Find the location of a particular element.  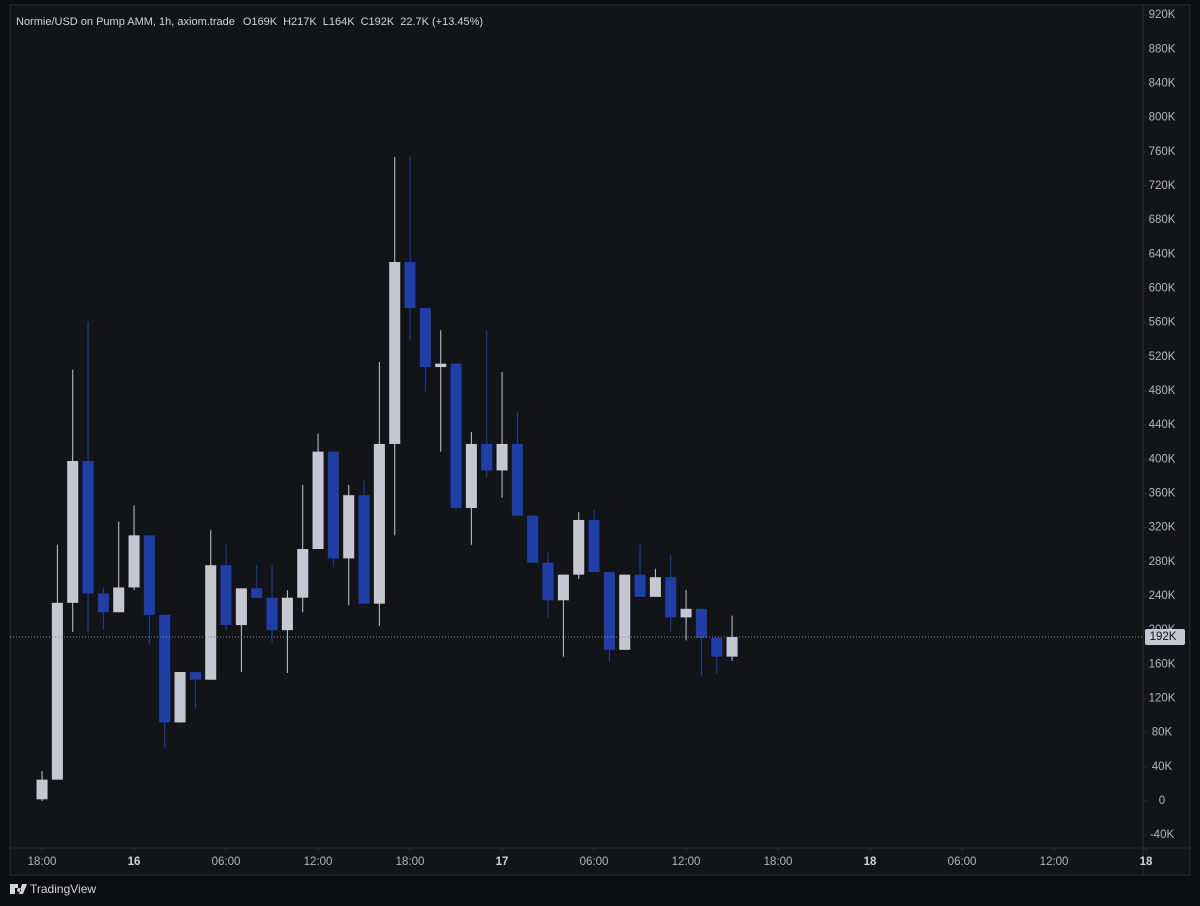

y-tick-label: 360K is located at coordinates (1162, 494).